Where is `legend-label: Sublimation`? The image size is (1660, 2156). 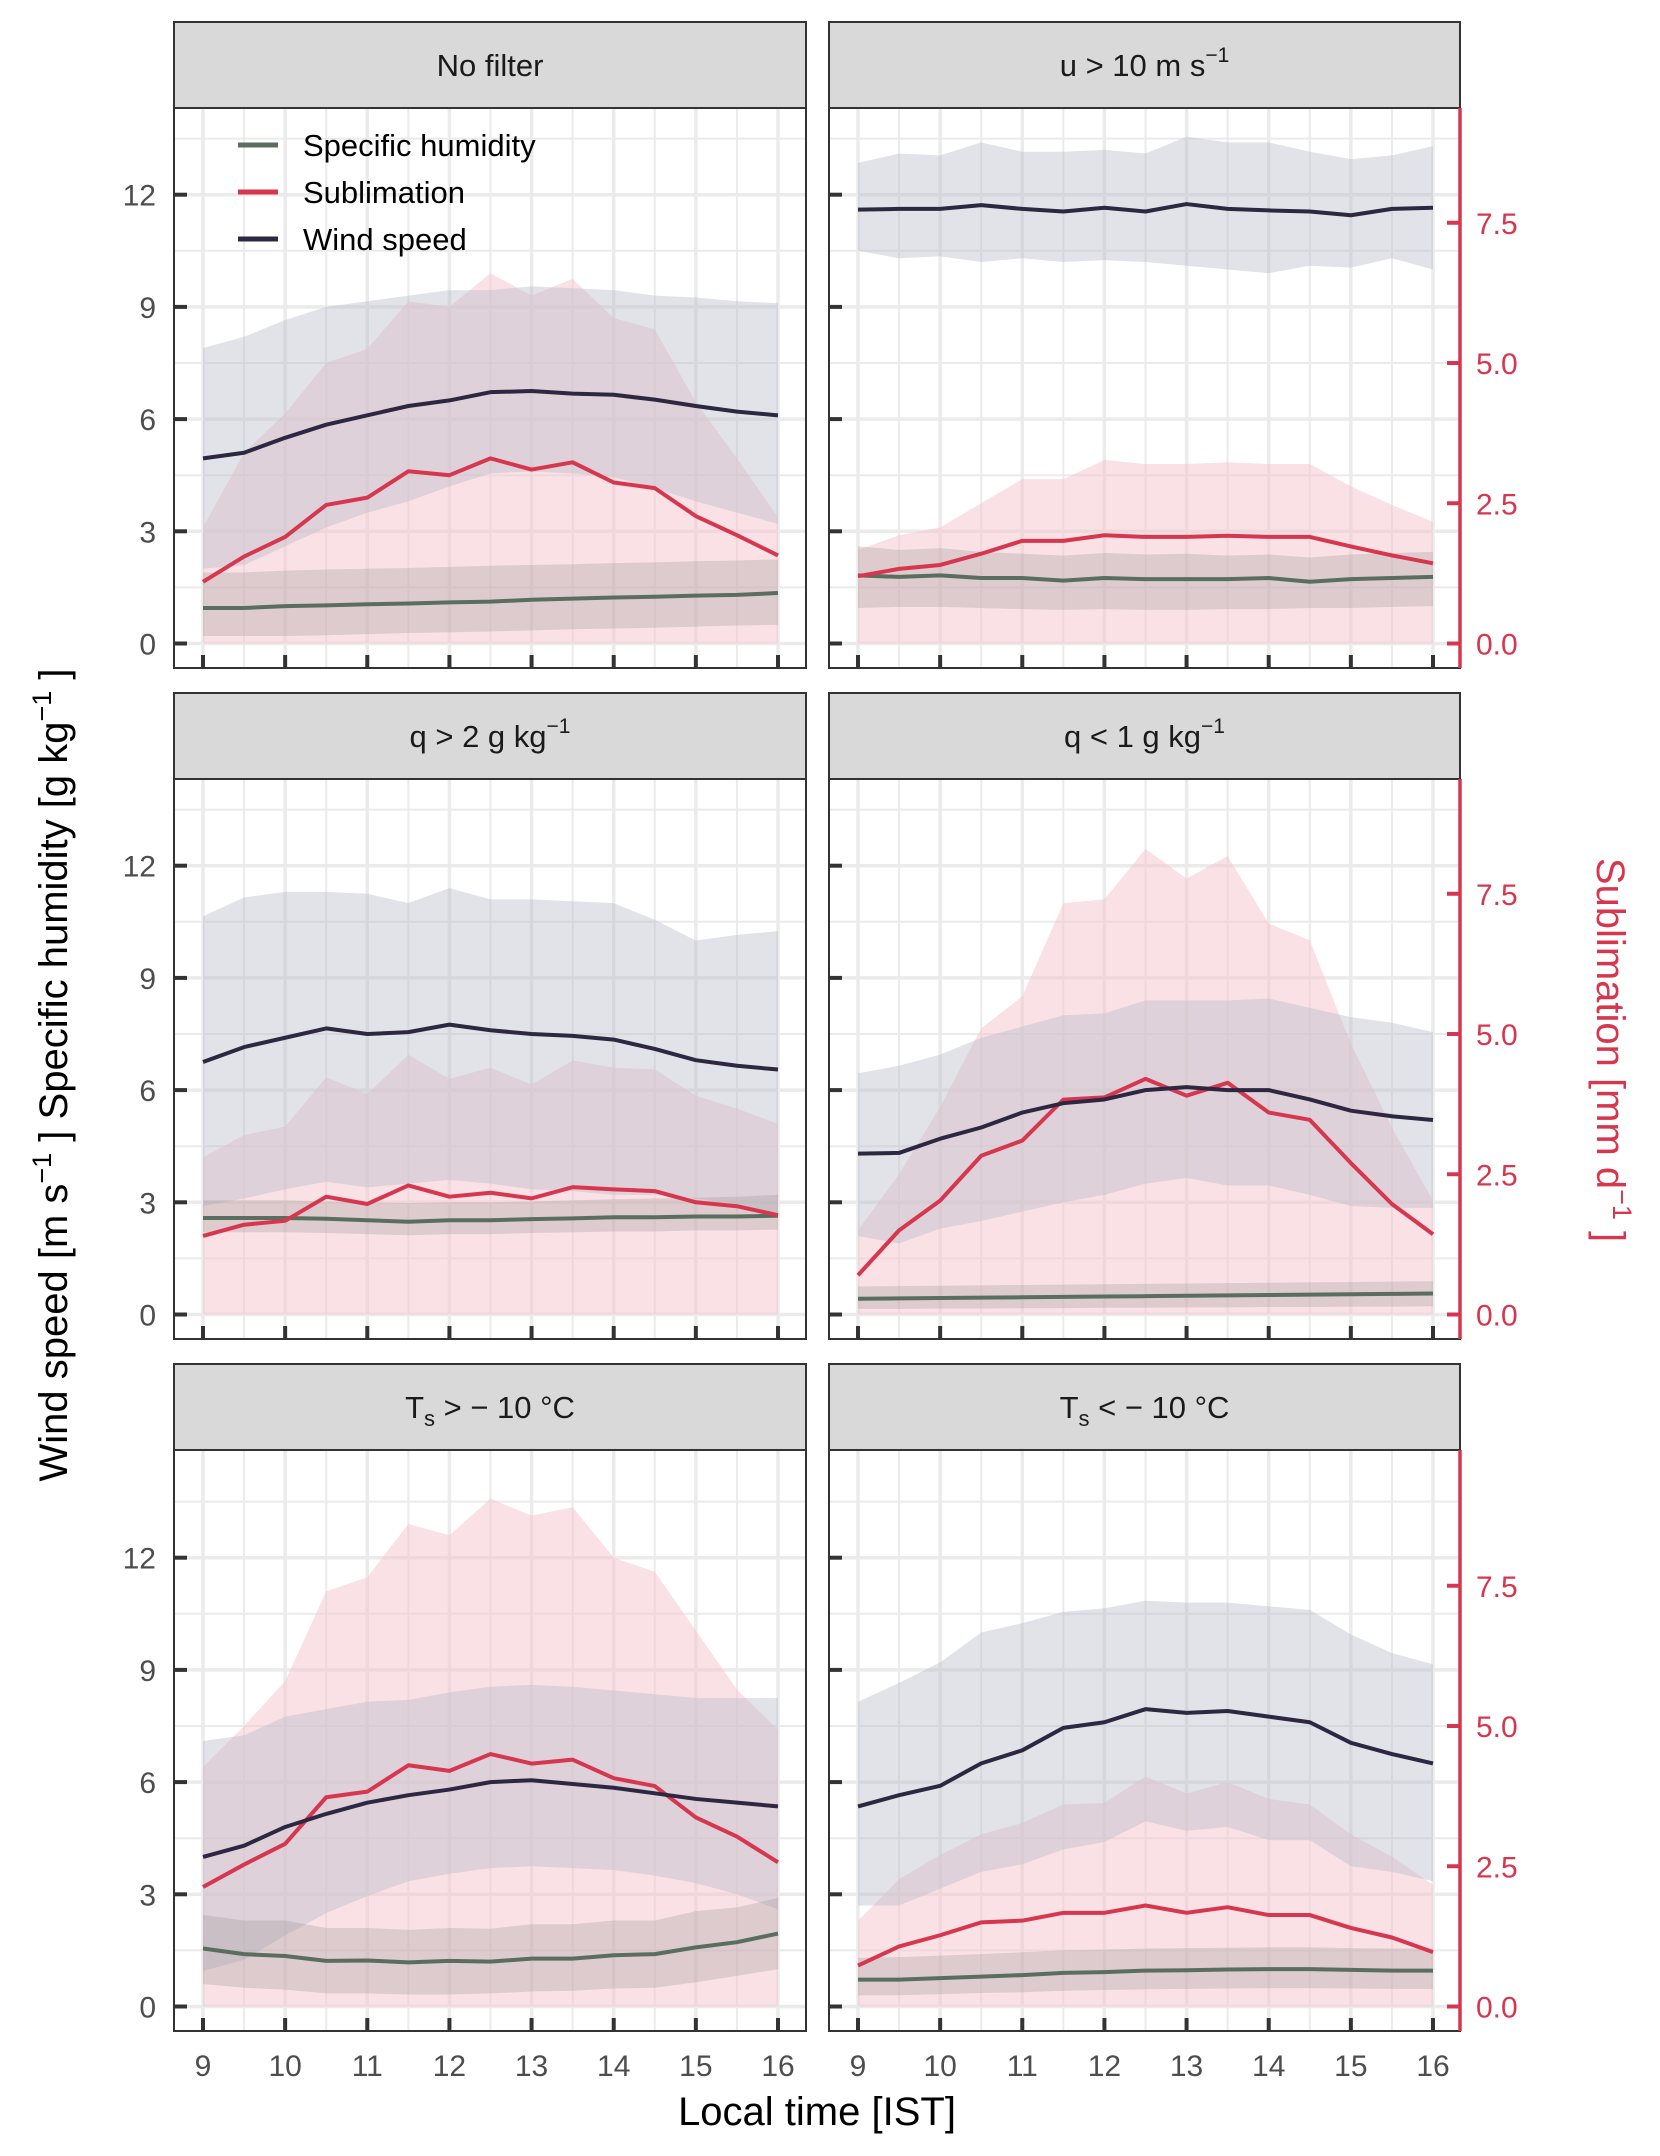
legend-label: Sublimation is located at coordinates (384, 192).